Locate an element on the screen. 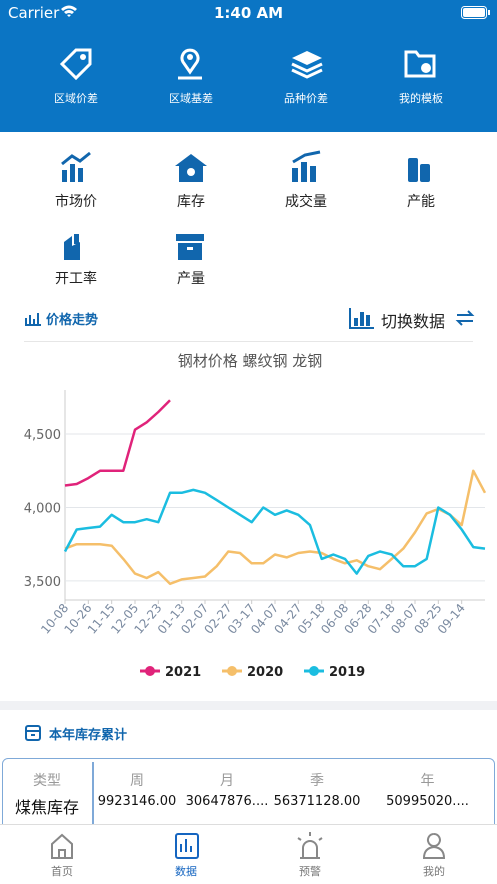 Image resolution: width=497 pixels, height=884 pixels. output-icon is located at coordinates (190, 247).